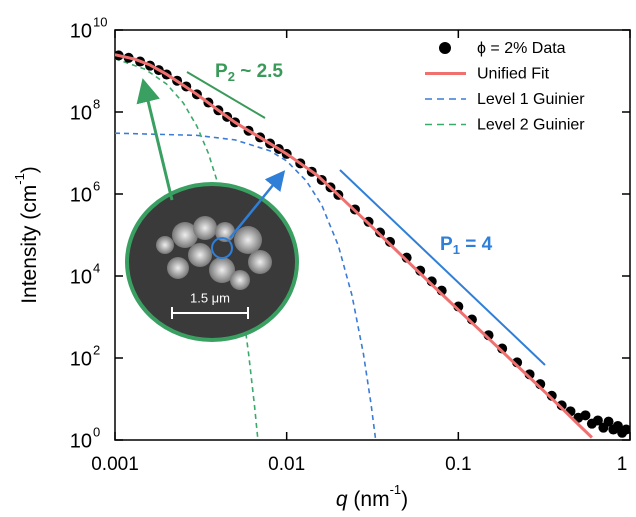 This screenshot has height=517, width=636. What do you see at coordinates (210, 297) in the screenshot?
I see `scale-label: 1.5 μm` at bounding box center [210, 297].